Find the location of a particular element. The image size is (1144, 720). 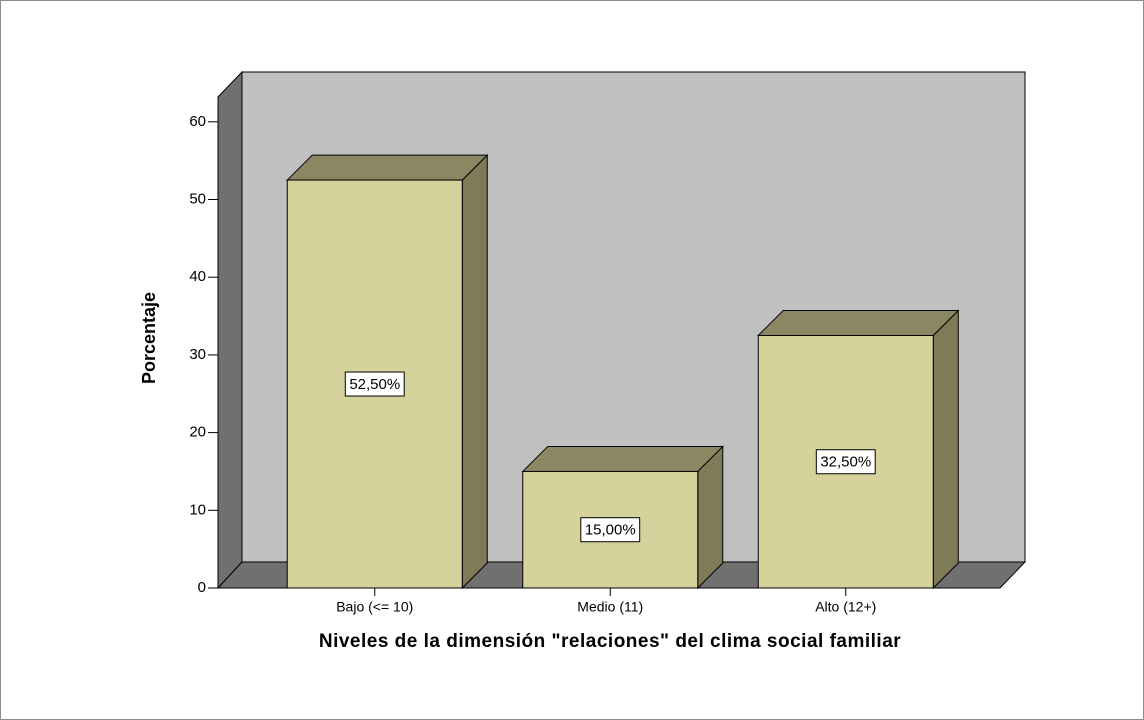

x-tick-label: Bajo (<= 10) is located at coordinates (374, 607).